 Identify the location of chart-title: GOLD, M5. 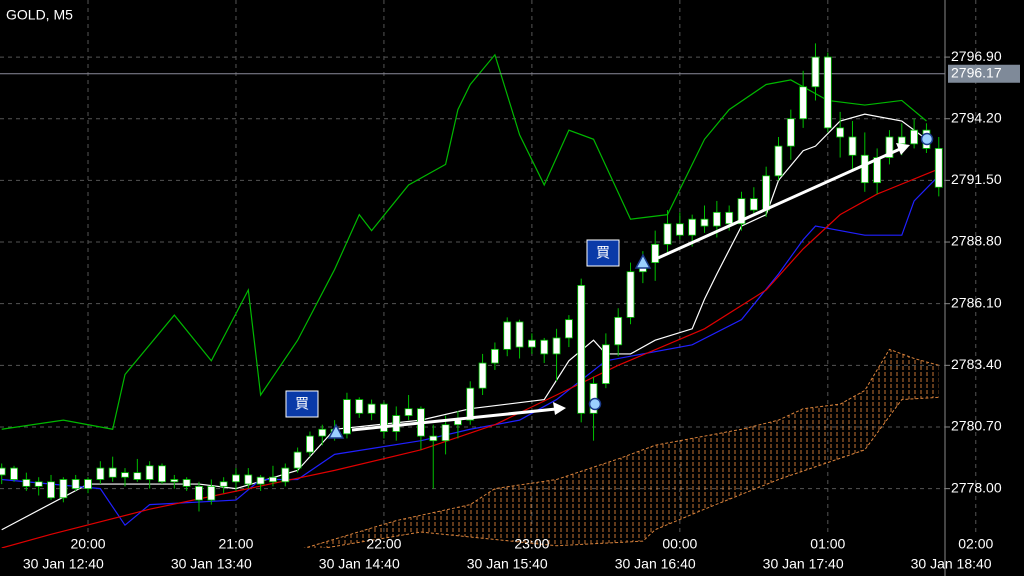
(39, 15).